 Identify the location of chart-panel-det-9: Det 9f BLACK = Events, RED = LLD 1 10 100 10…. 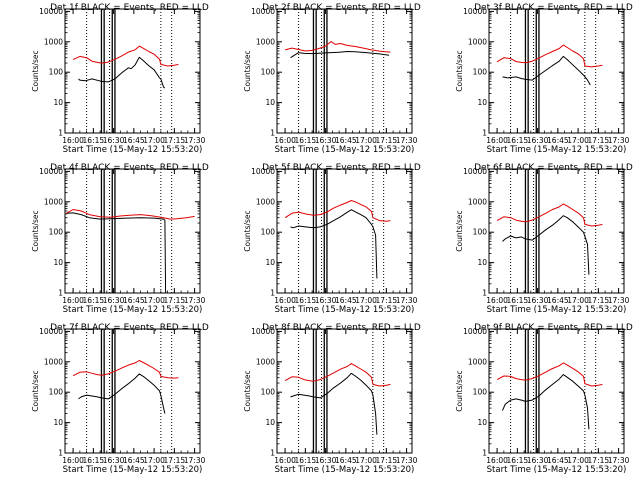
(544, 399).